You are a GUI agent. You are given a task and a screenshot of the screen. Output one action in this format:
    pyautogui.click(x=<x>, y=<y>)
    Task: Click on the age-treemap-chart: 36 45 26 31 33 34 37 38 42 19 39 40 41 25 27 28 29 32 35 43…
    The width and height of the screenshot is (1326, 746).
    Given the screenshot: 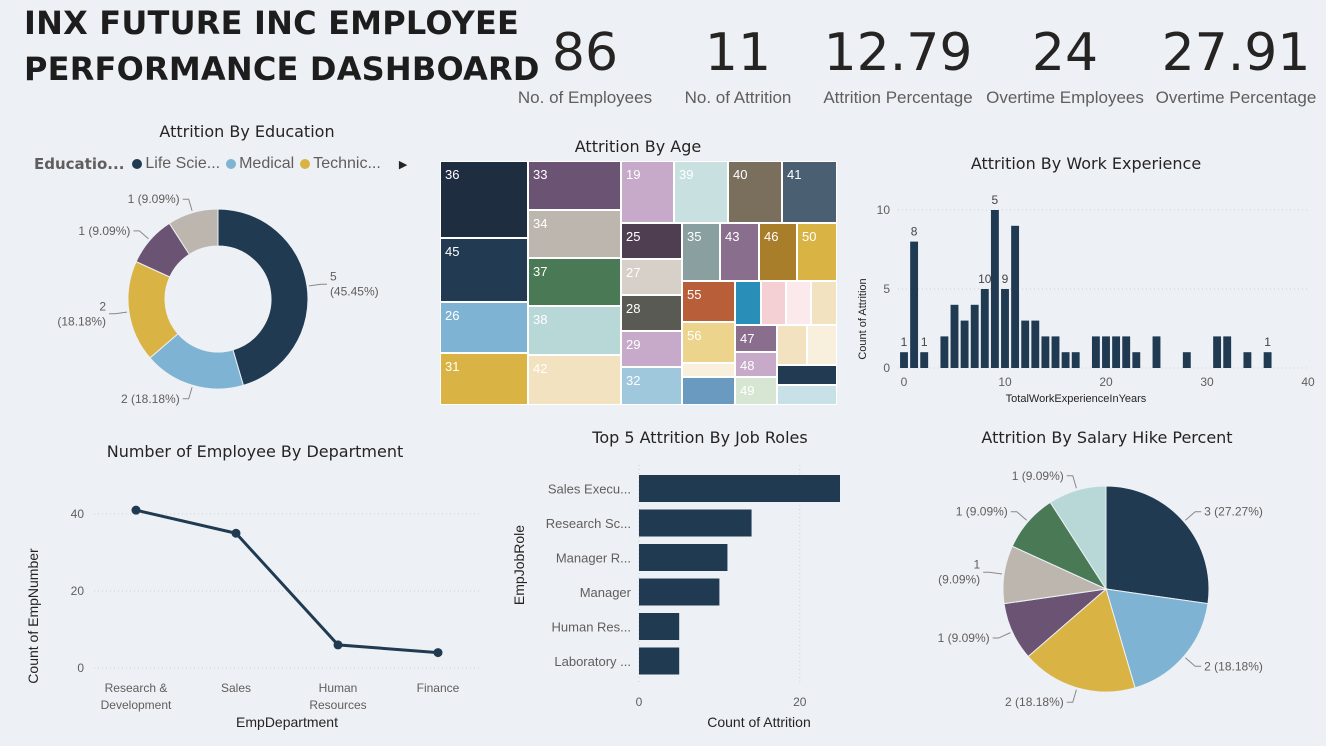 What is the action you would take?
    pyautogui.click(x=638, y=283)
    